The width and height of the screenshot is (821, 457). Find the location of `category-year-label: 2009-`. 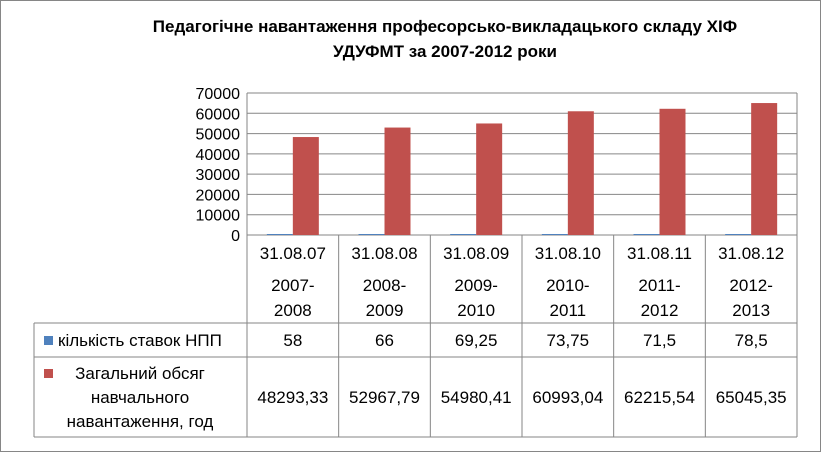

category-year-label: 2009- is located at coordinates (475, 285).